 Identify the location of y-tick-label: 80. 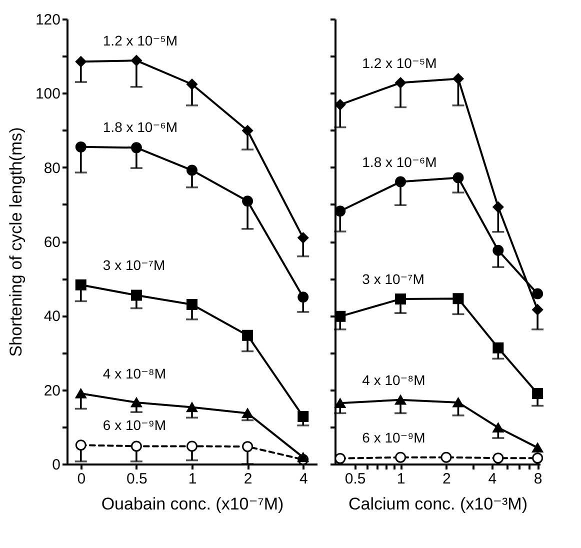
(52, 168).